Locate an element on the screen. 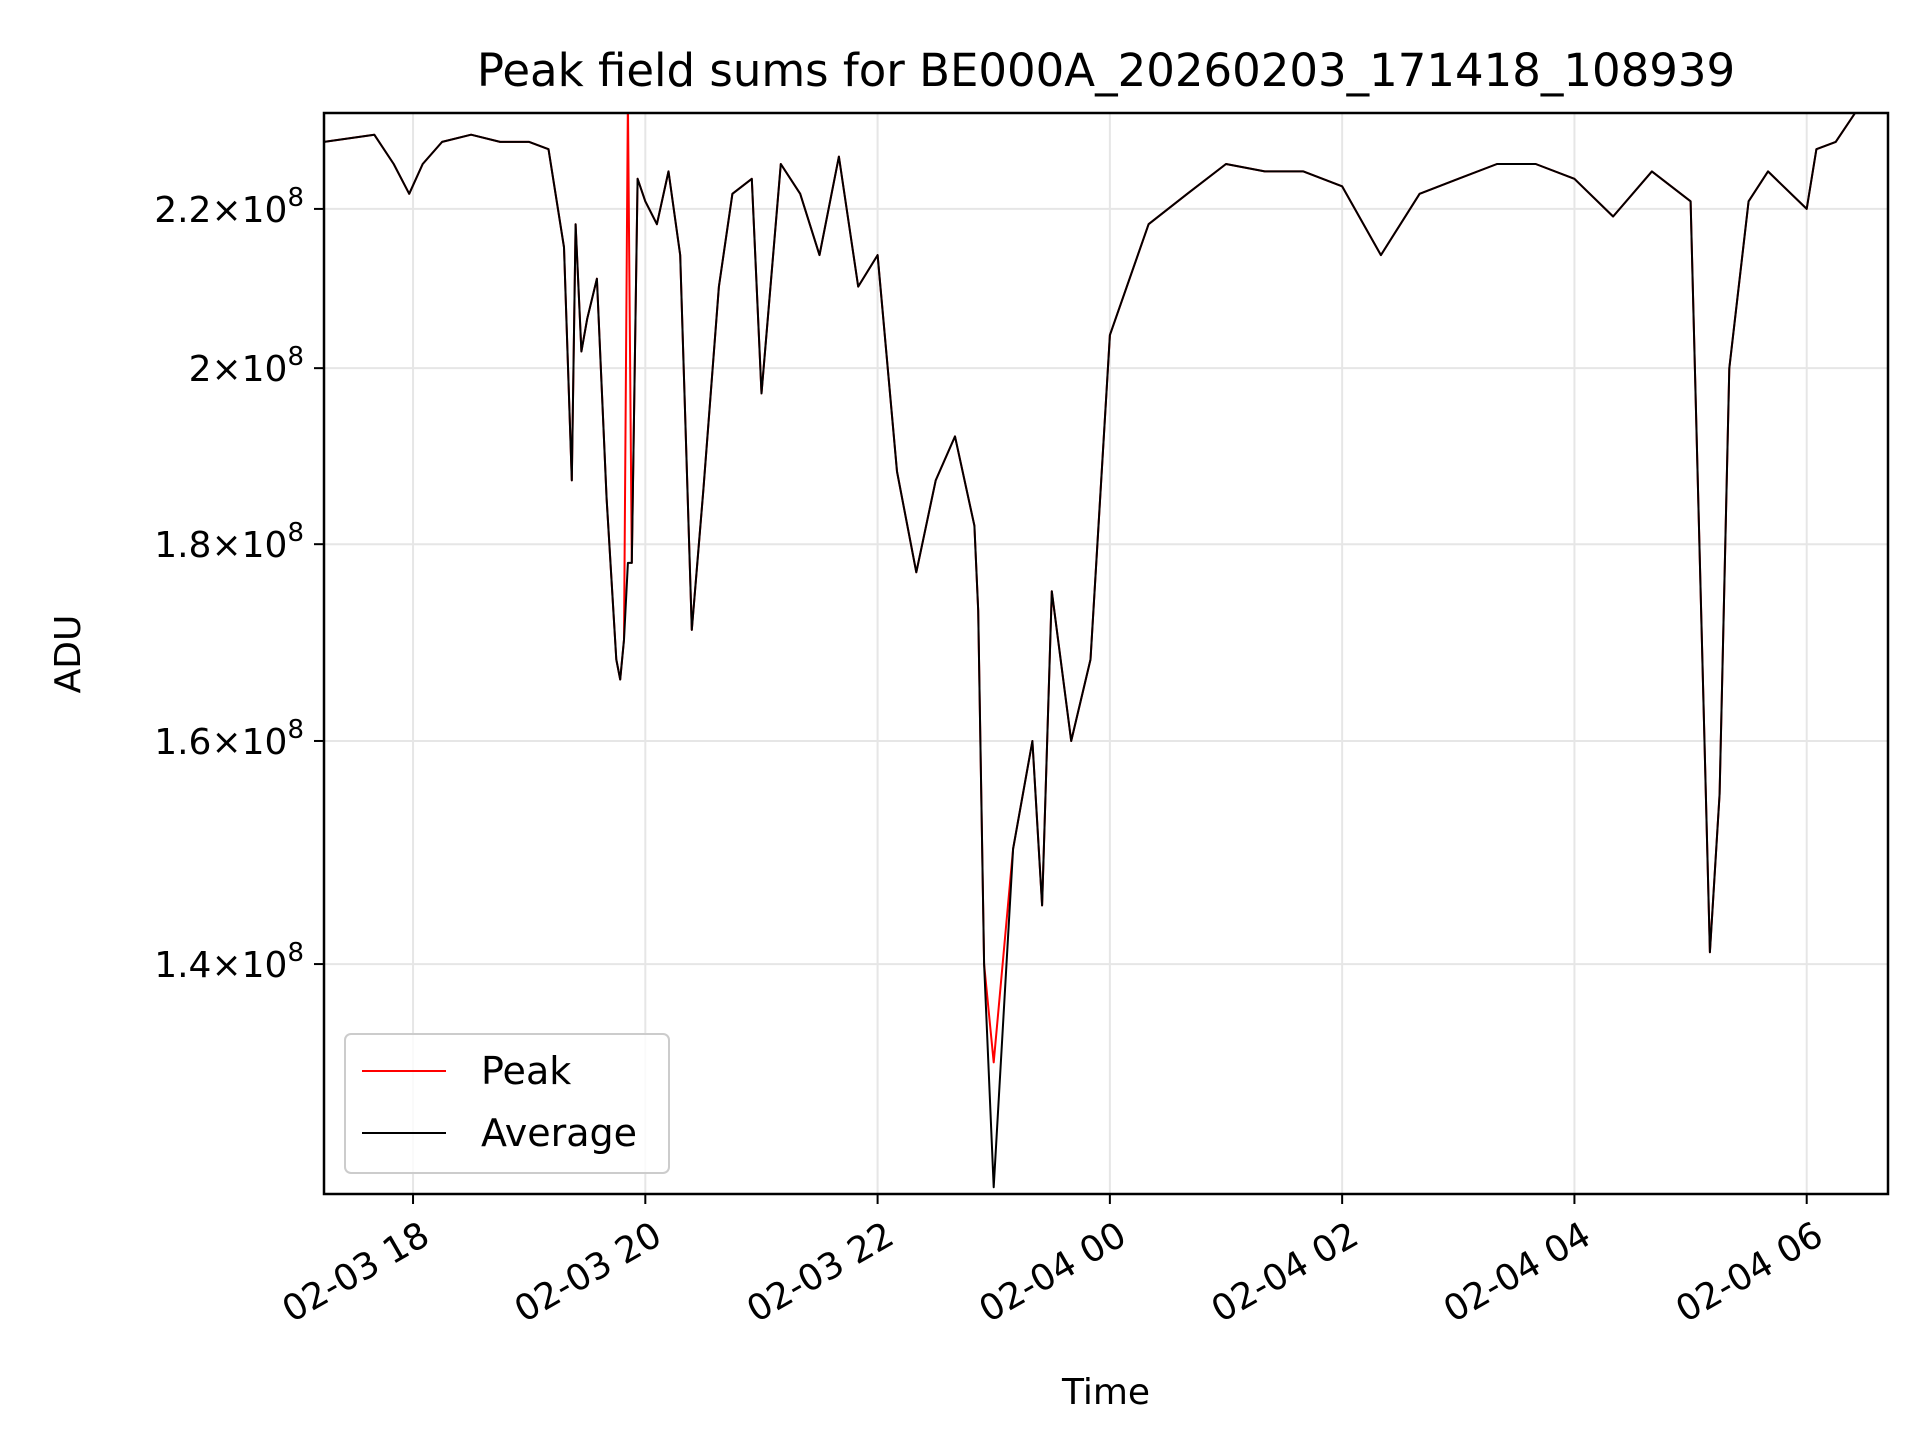 The width and height of the screenshot is (1920, 1440). y-tick-mantissa: 1.4 is located at coordinates (182, 965).